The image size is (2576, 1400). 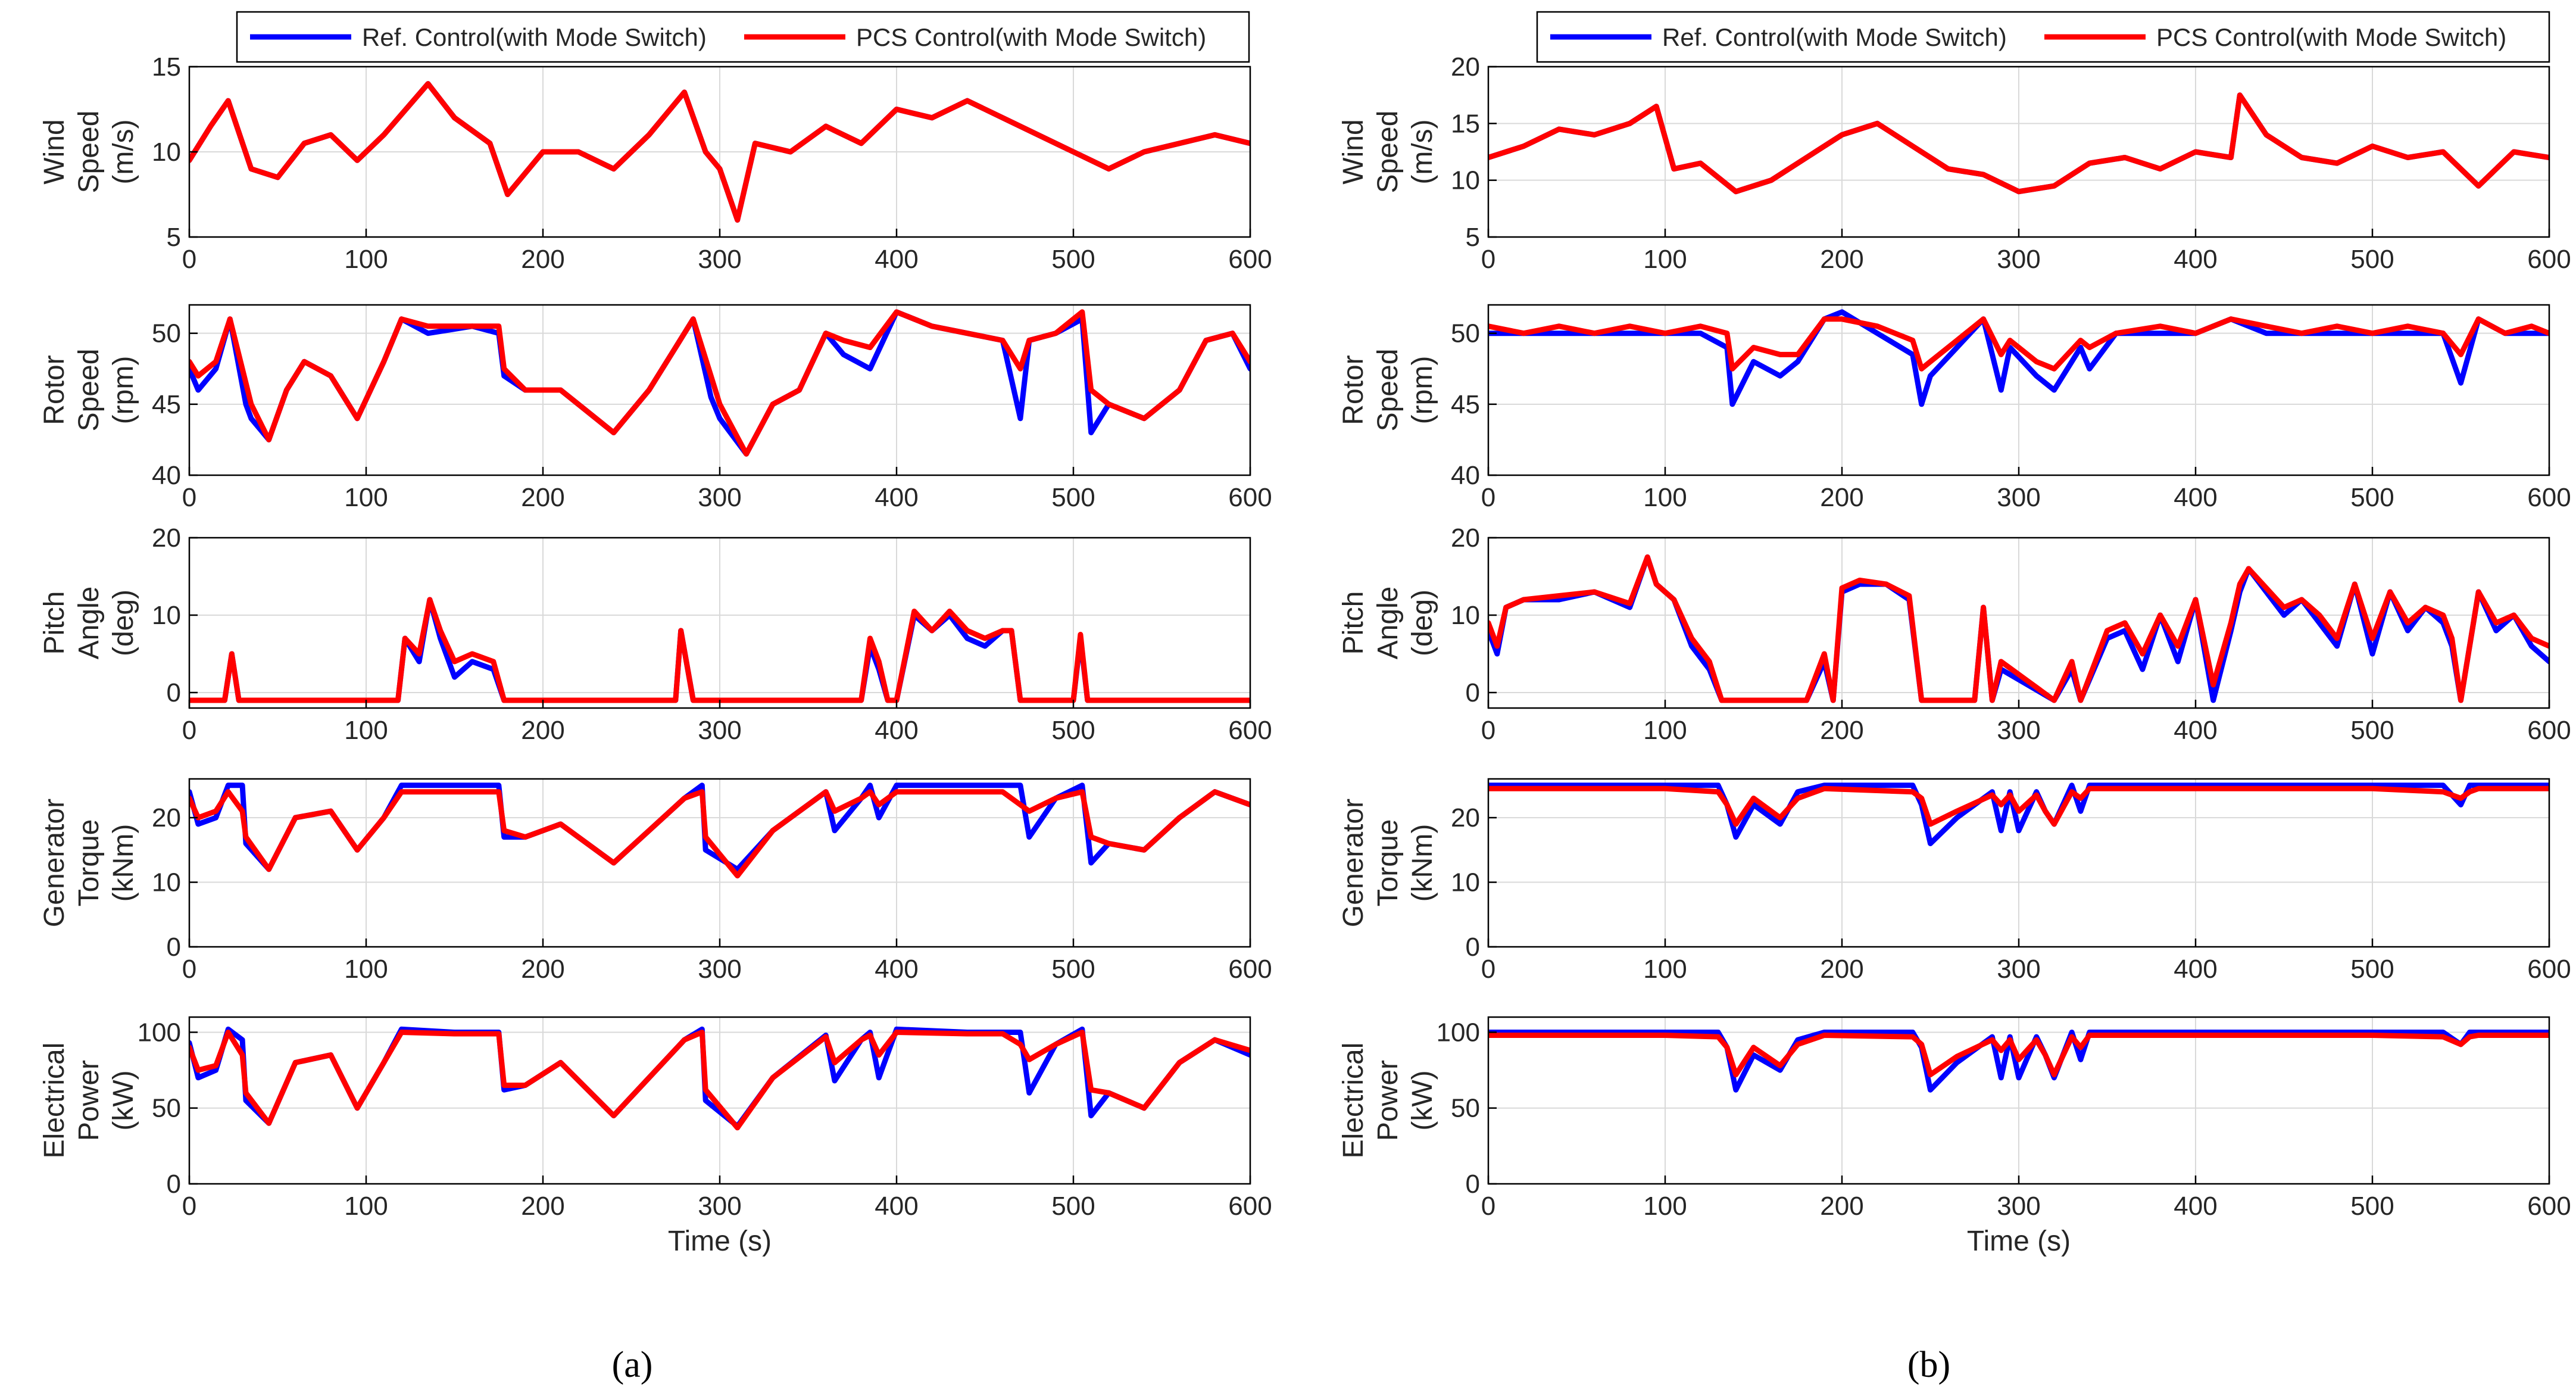 I want to click on y-axis-label: Electrical, so click(x=1353, y=1101).